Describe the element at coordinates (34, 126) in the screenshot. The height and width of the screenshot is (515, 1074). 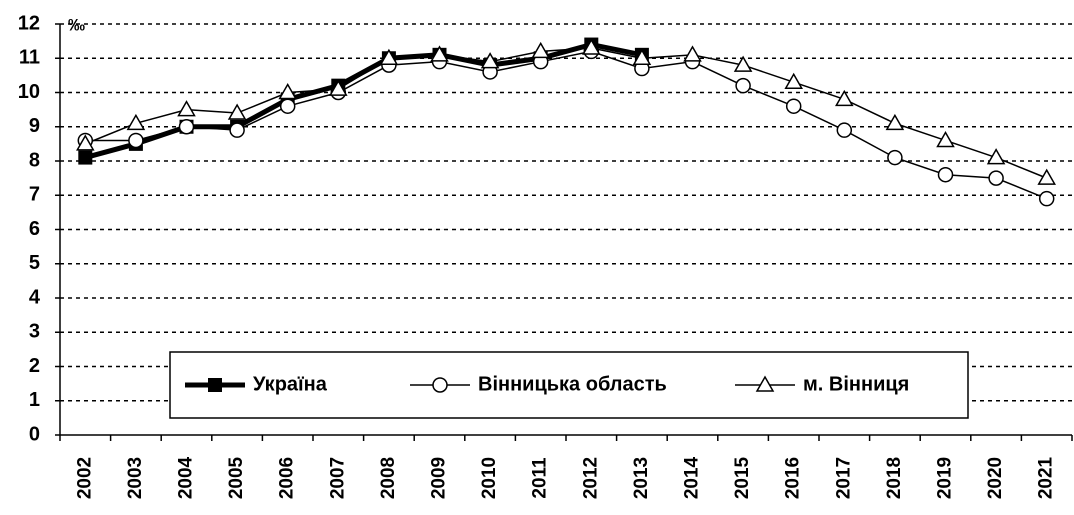
I see `y-tick-label: 9` at that location.